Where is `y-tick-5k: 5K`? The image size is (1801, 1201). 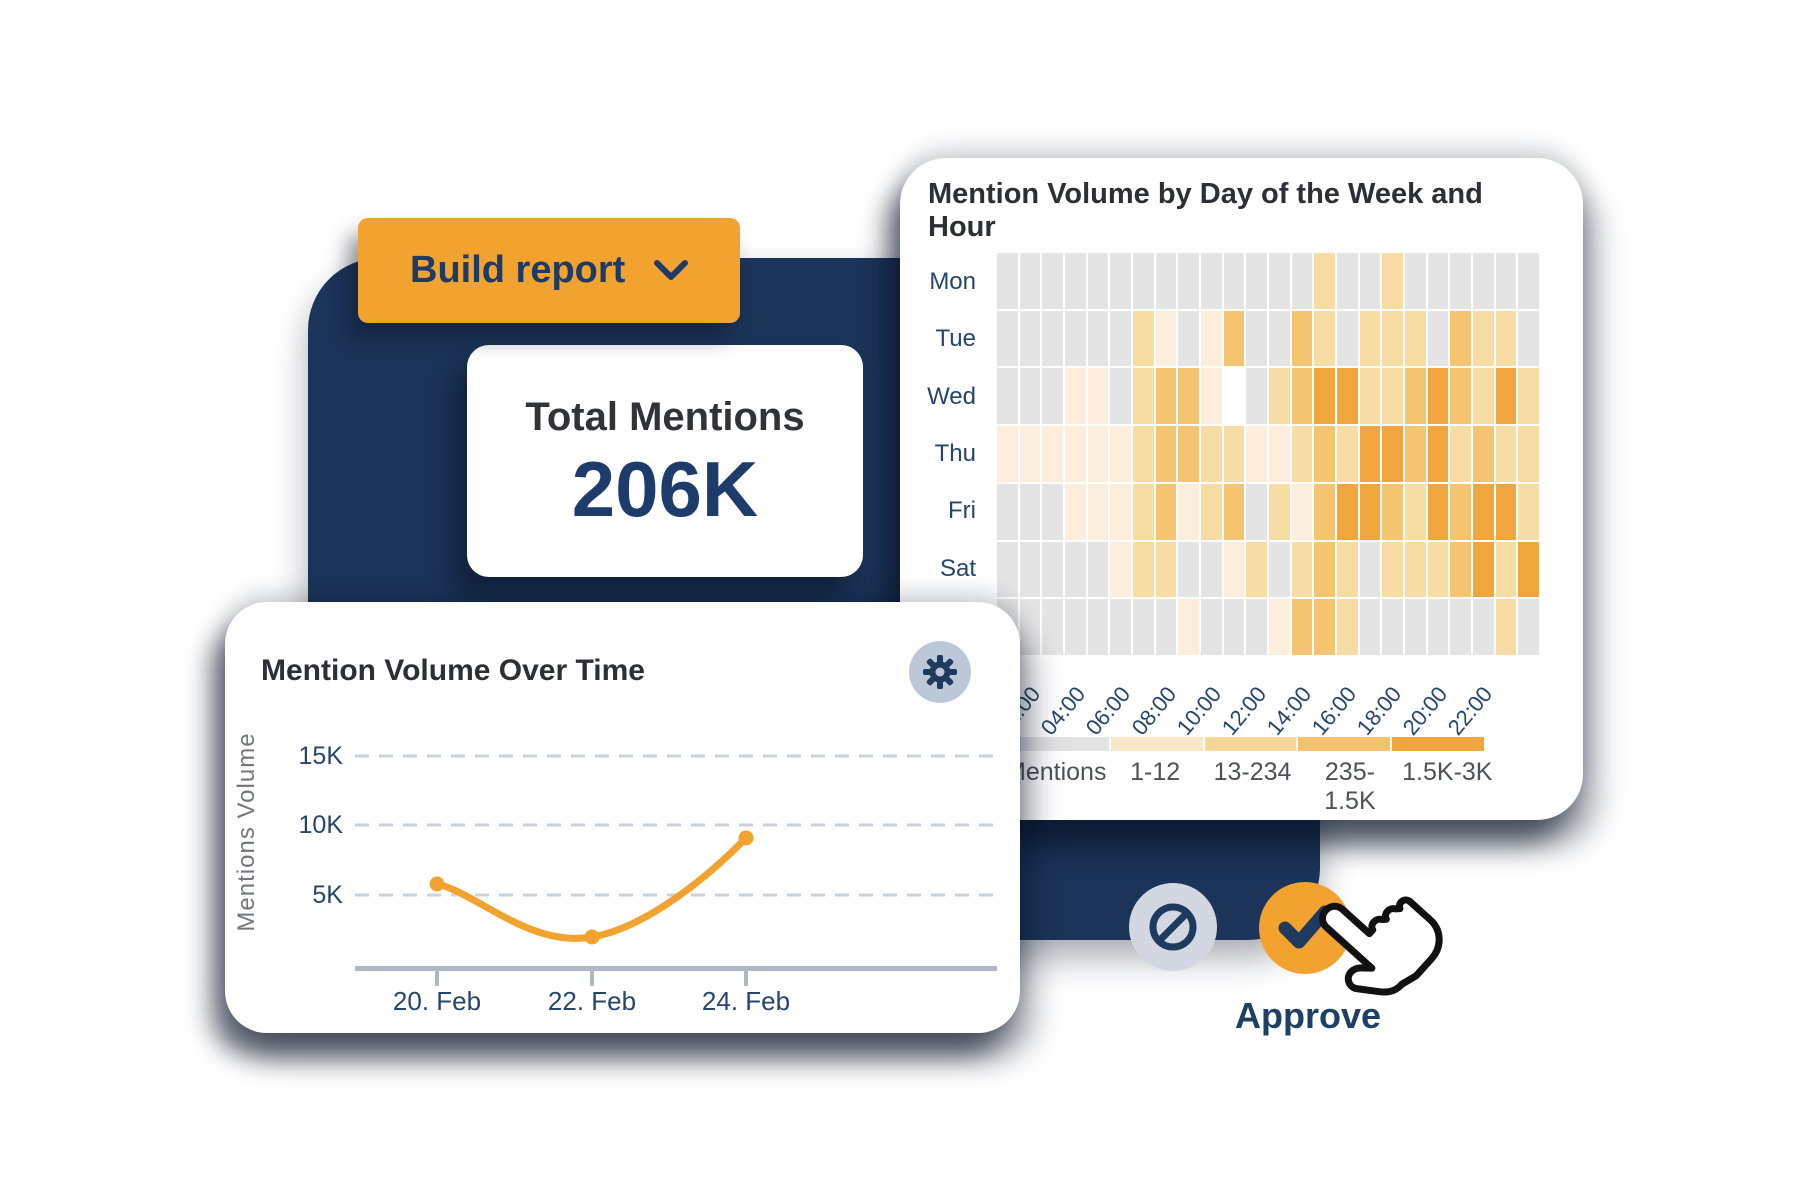 y-tick-5k: 5K is located at coordinates (327, 895).